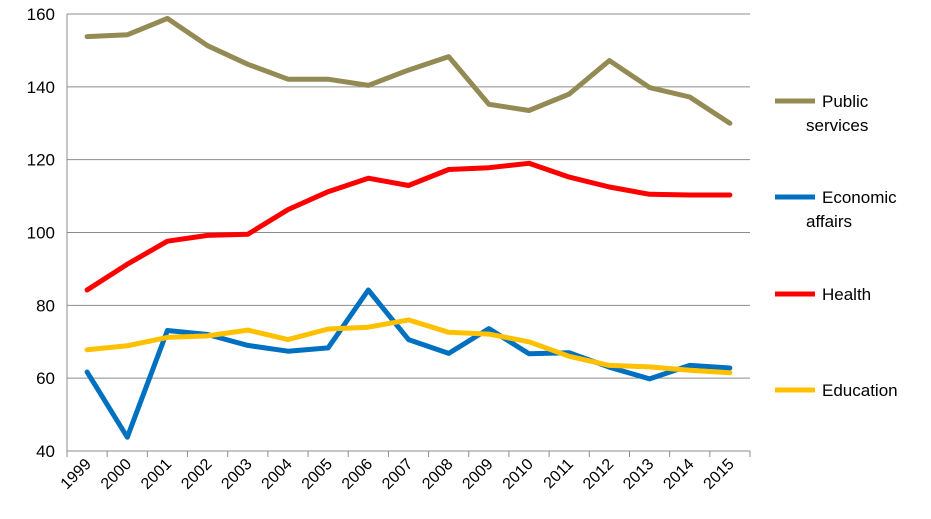  I want to click on x-tick-label: 2014, so click(678, 474).